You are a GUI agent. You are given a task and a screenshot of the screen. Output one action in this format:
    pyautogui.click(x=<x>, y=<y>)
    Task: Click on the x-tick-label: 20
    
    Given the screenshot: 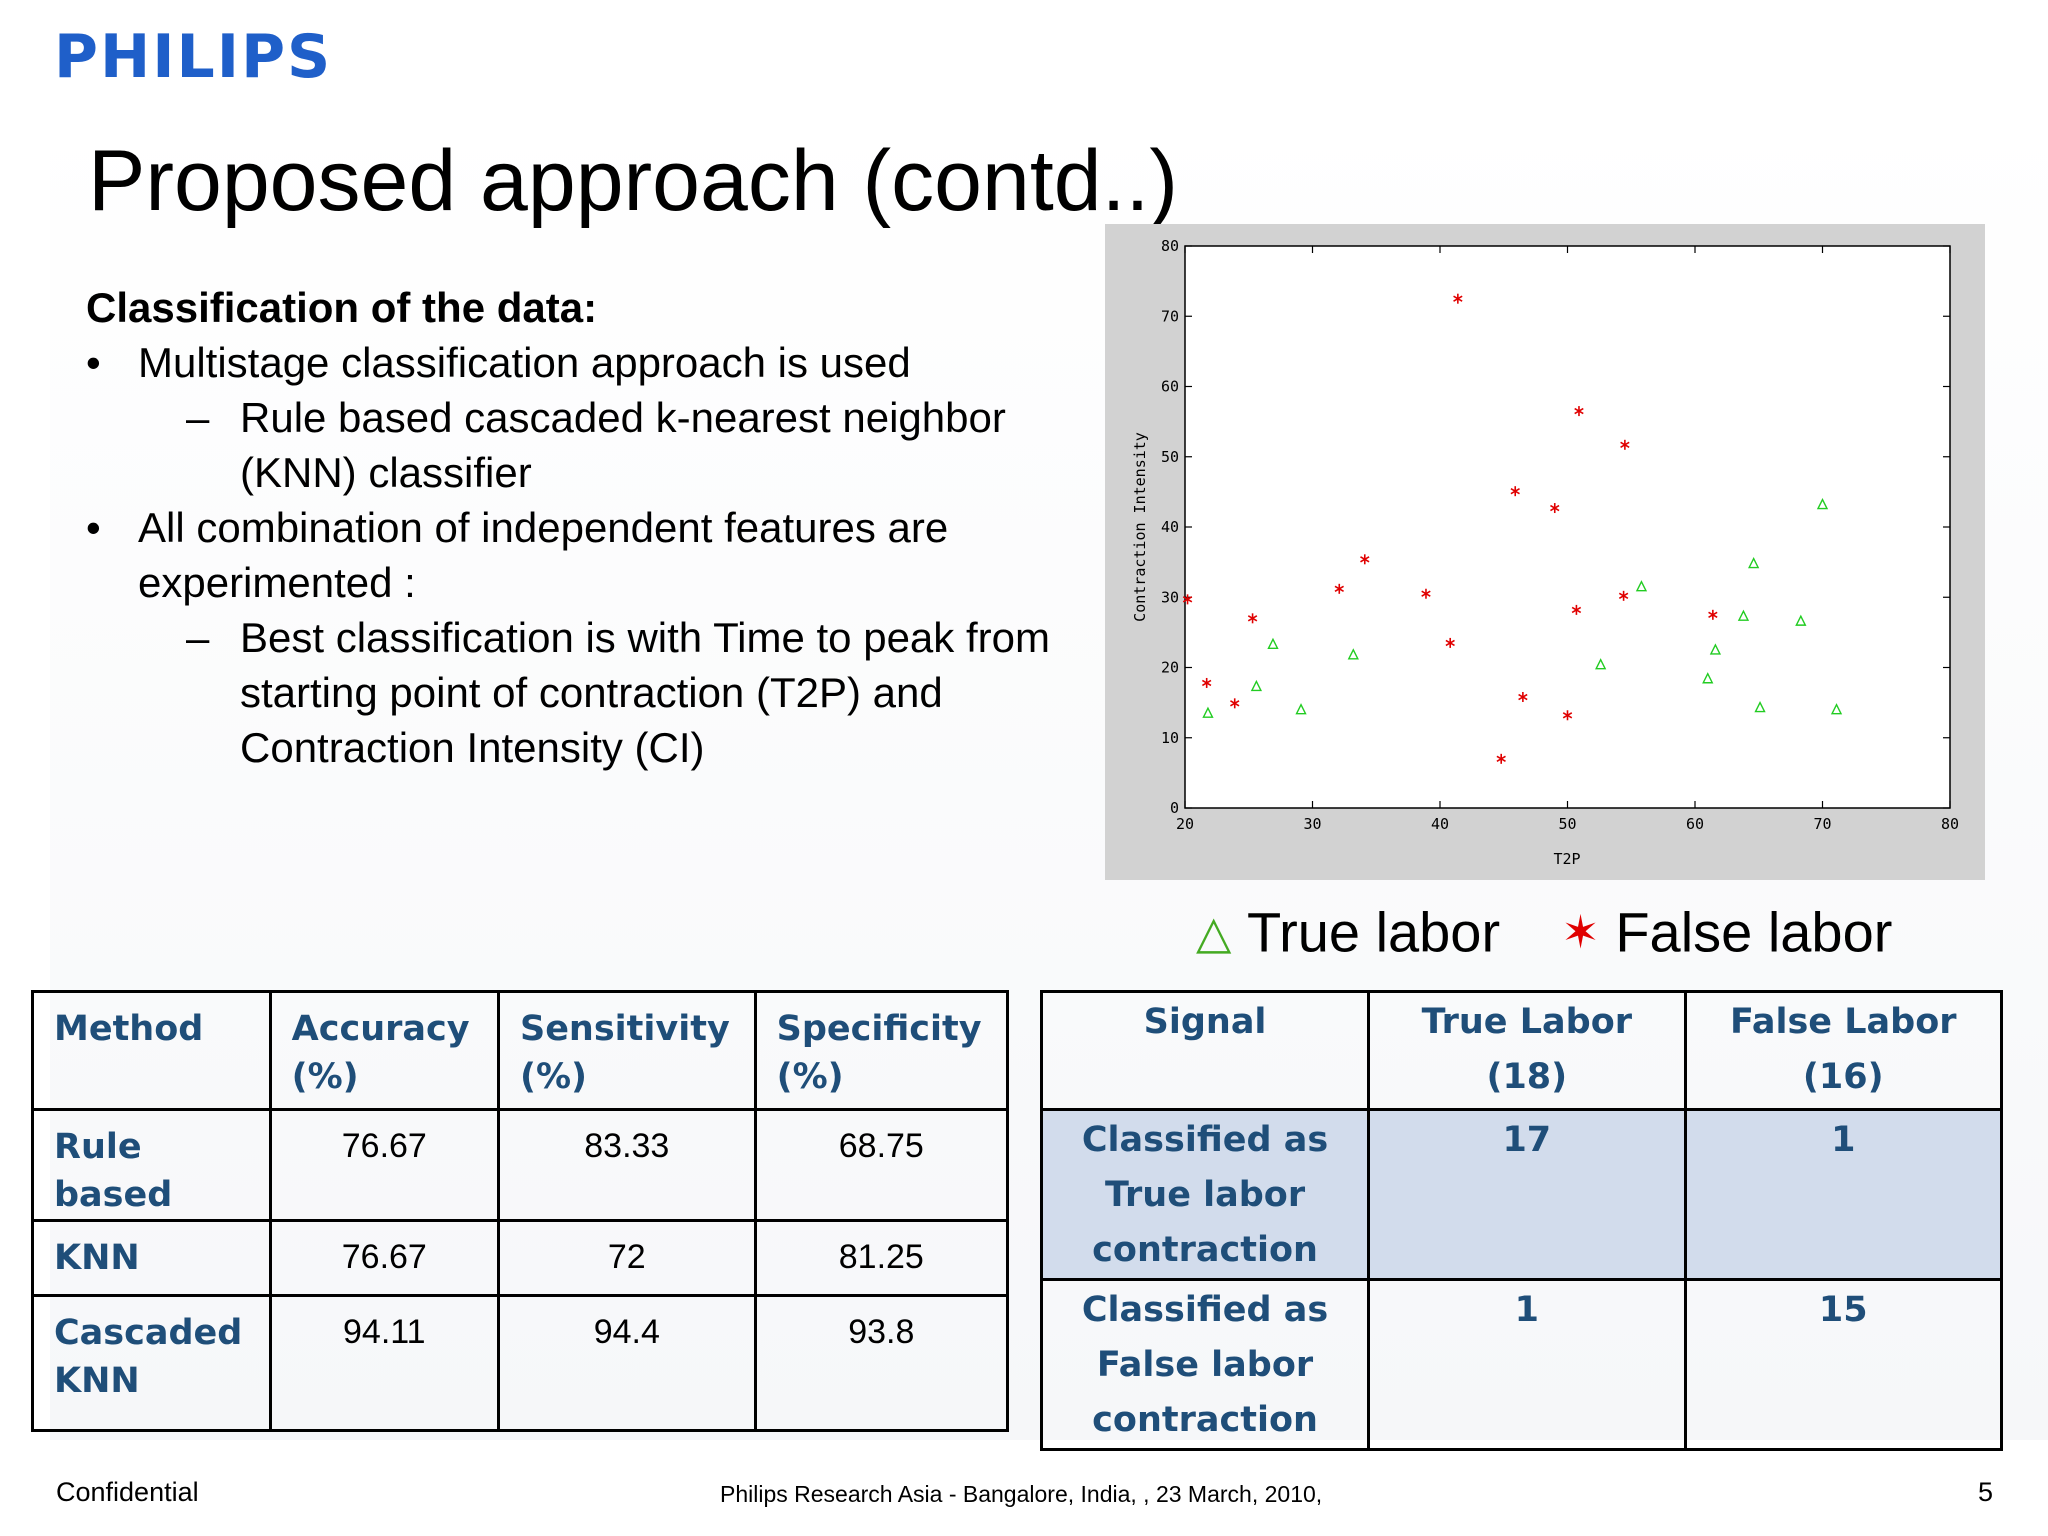 What is the action you would take?
    pyautogui.click(x=1185, y=824)
    